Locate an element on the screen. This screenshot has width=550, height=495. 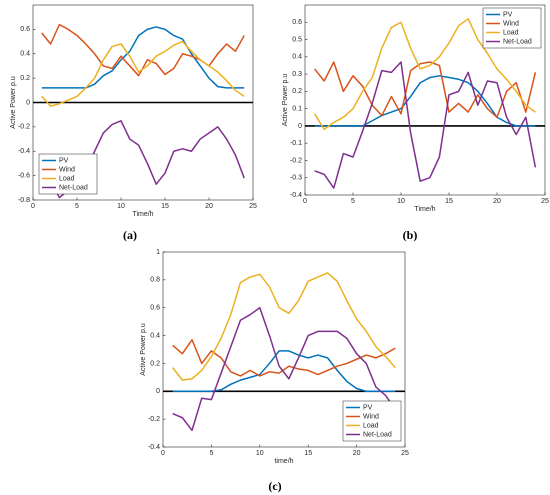
y-tick-label: 0.8 is located at coordinates (155, 280).